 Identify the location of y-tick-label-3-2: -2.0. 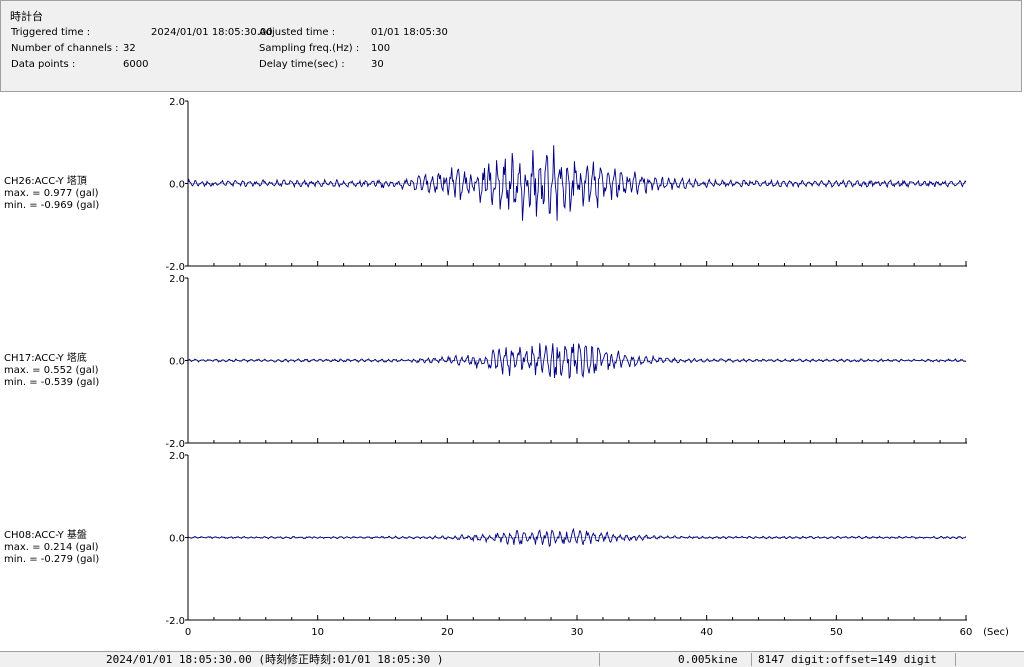
(175, 621).